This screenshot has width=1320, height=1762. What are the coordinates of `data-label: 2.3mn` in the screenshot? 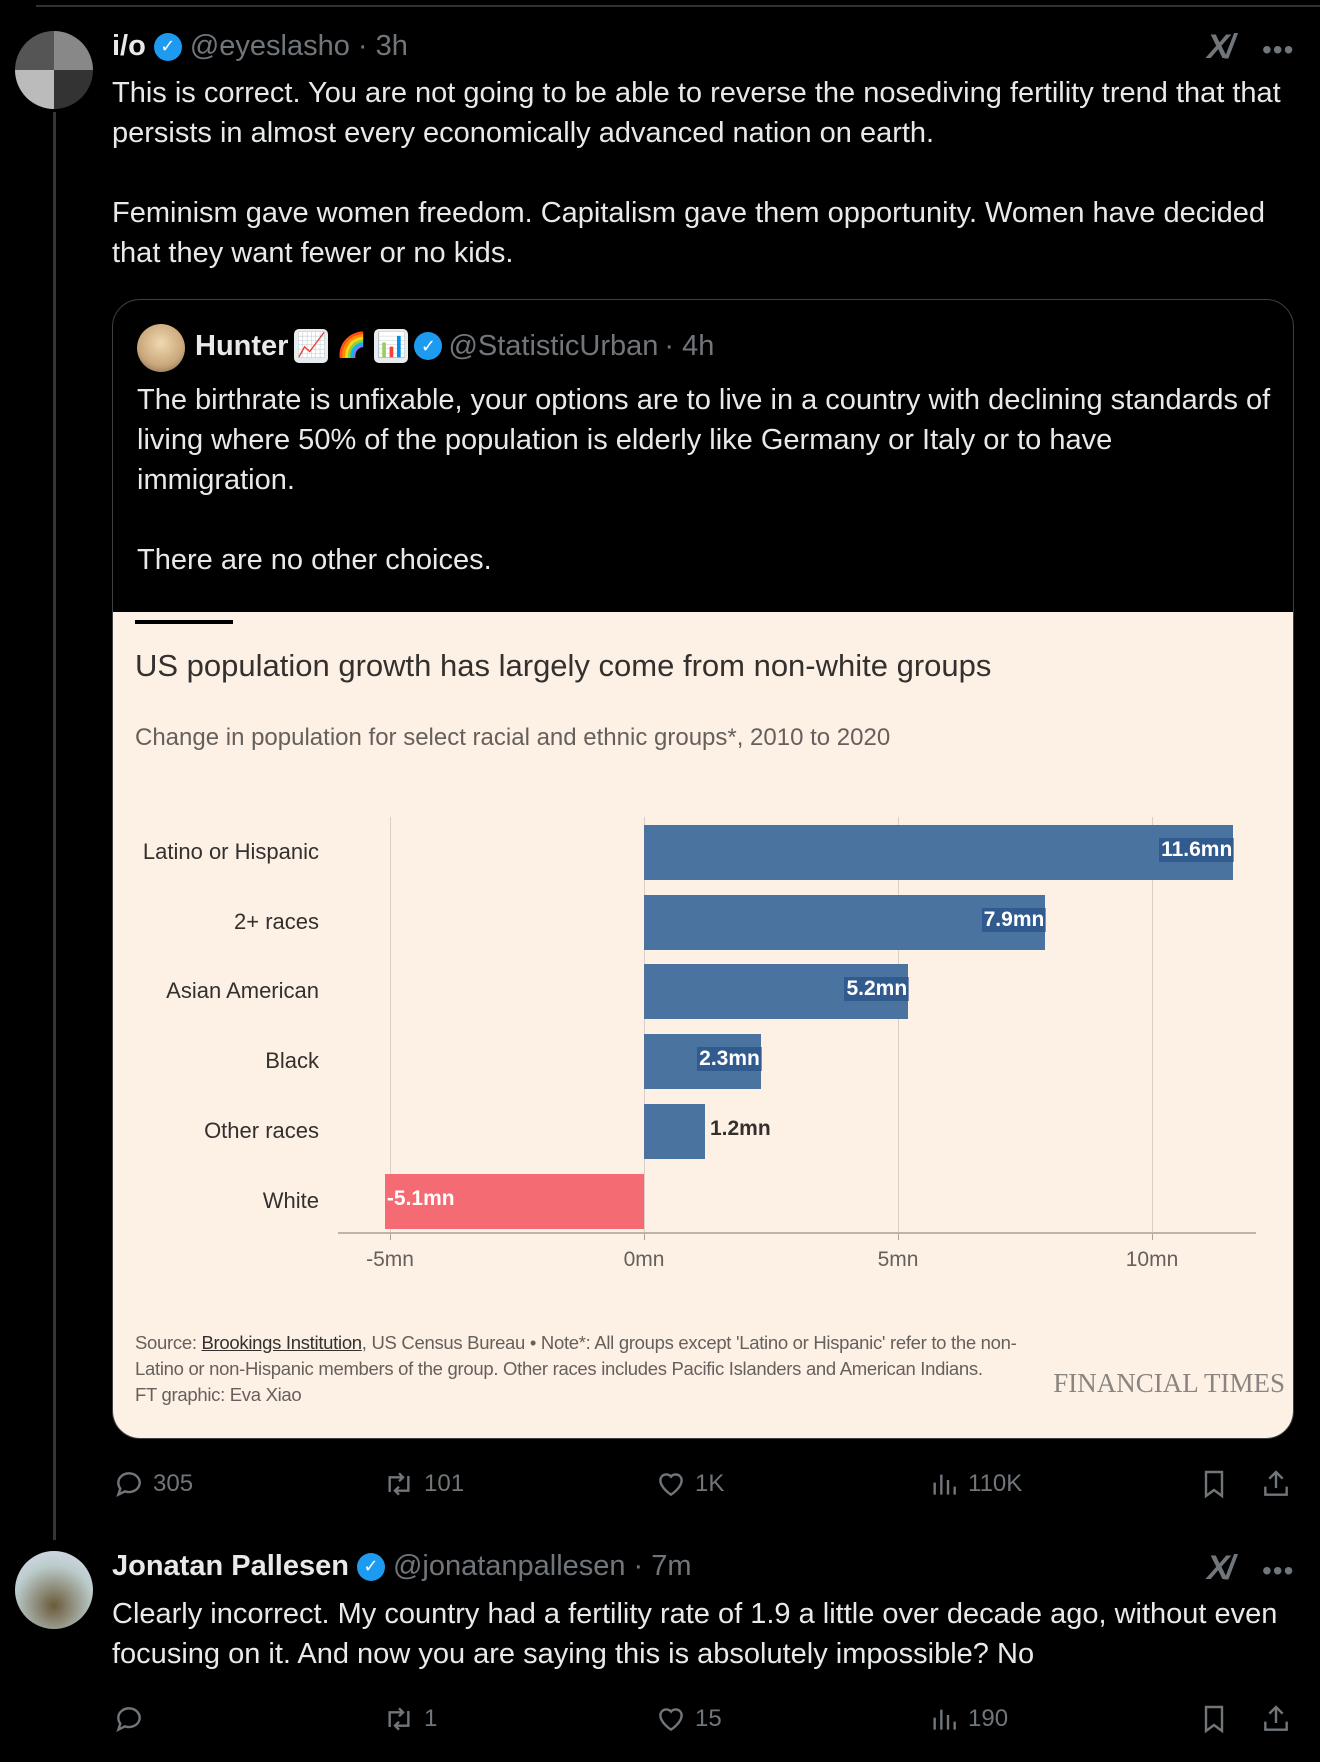 It's located at (729, 1059).